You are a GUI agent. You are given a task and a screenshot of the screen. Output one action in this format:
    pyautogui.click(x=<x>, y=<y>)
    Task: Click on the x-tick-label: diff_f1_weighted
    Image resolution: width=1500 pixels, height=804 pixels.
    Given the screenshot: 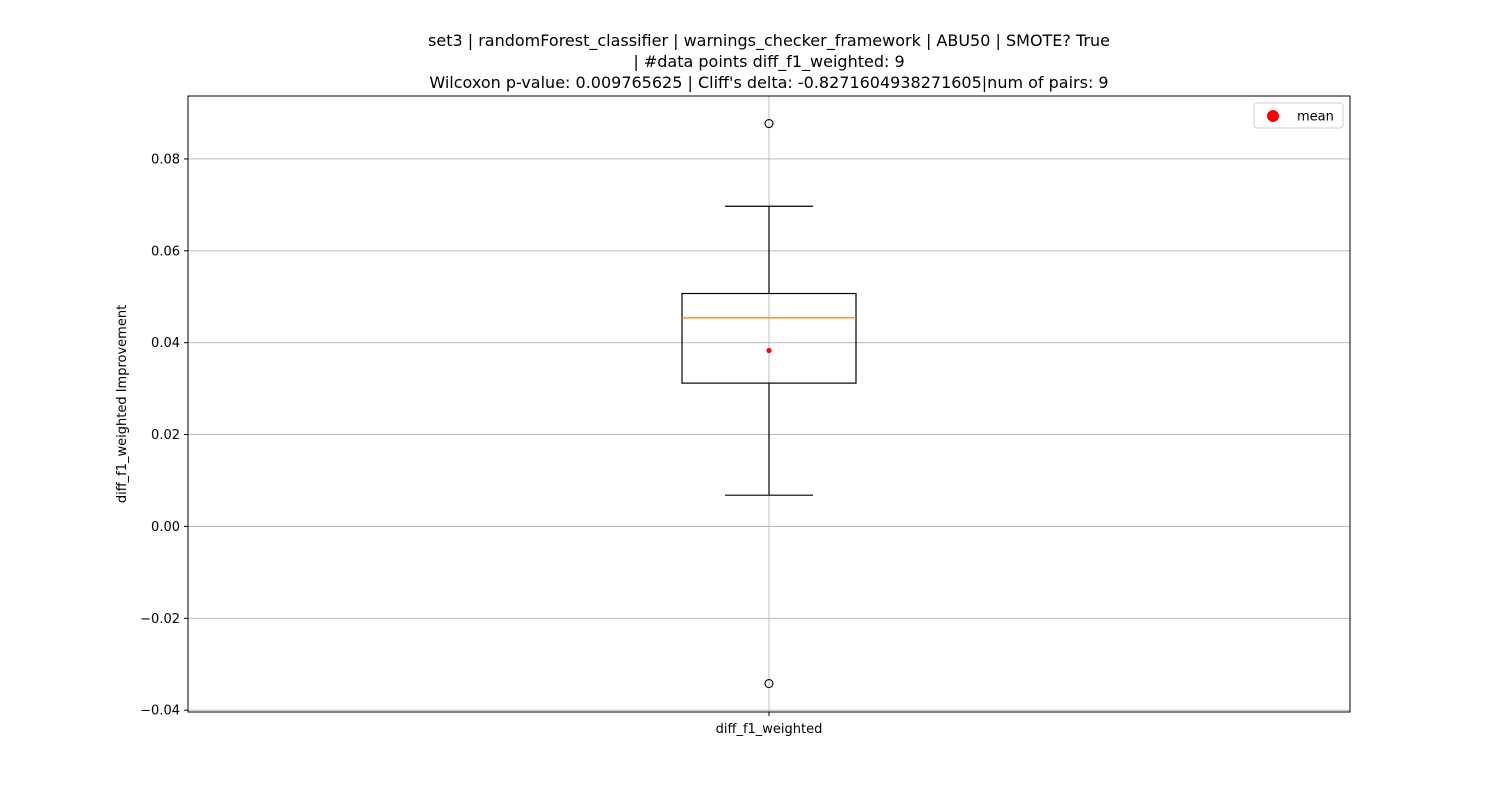 What is the action you would take?
    pyautogui.click(x=769, y=729)
    